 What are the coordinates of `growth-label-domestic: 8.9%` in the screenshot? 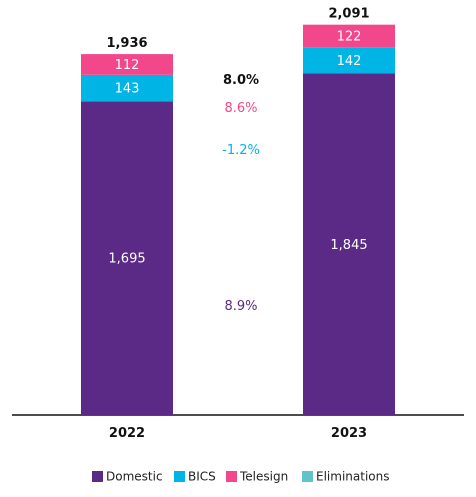 It's located at (240, 306).